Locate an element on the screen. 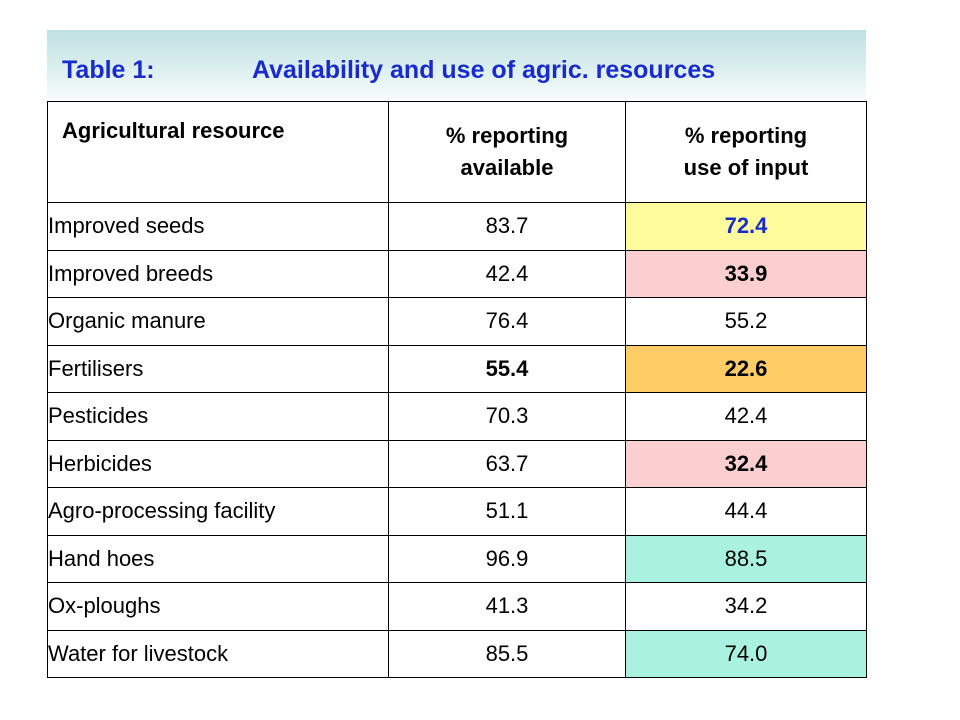 The image size is (960, 720). table-row: Water for livestock 85.5 74.0 is located at coordinates (457, 653).